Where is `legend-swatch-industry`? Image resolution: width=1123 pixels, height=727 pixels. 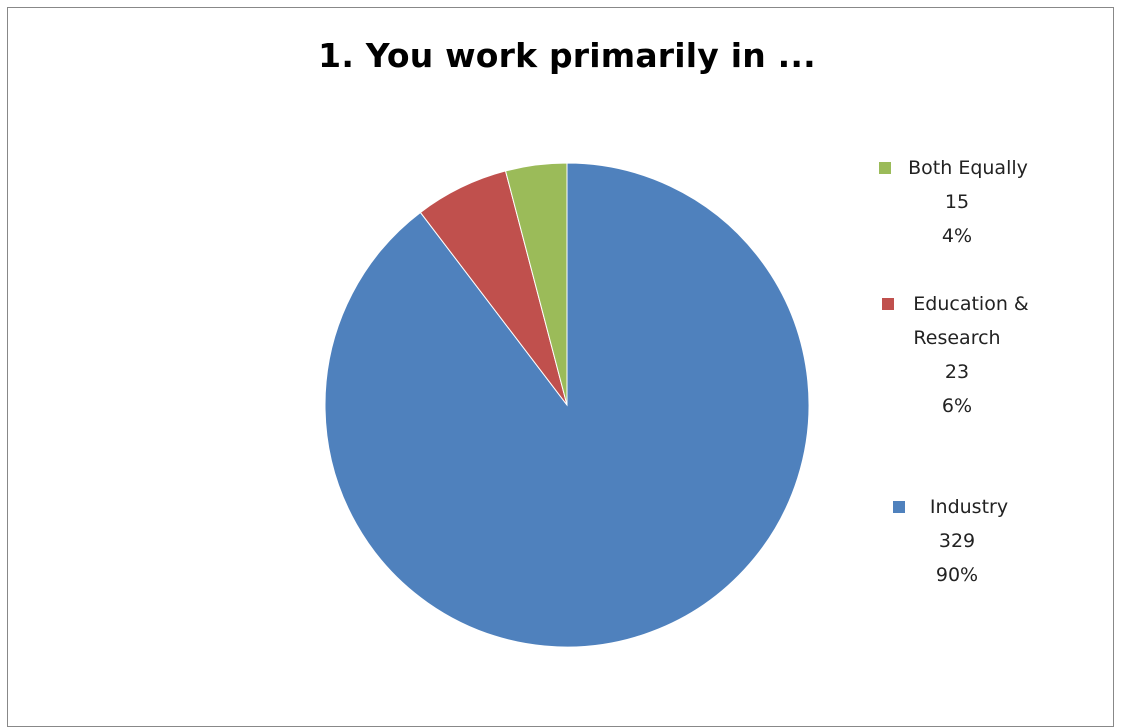 legend-swatch-industry is located at coordinates (899, 507).